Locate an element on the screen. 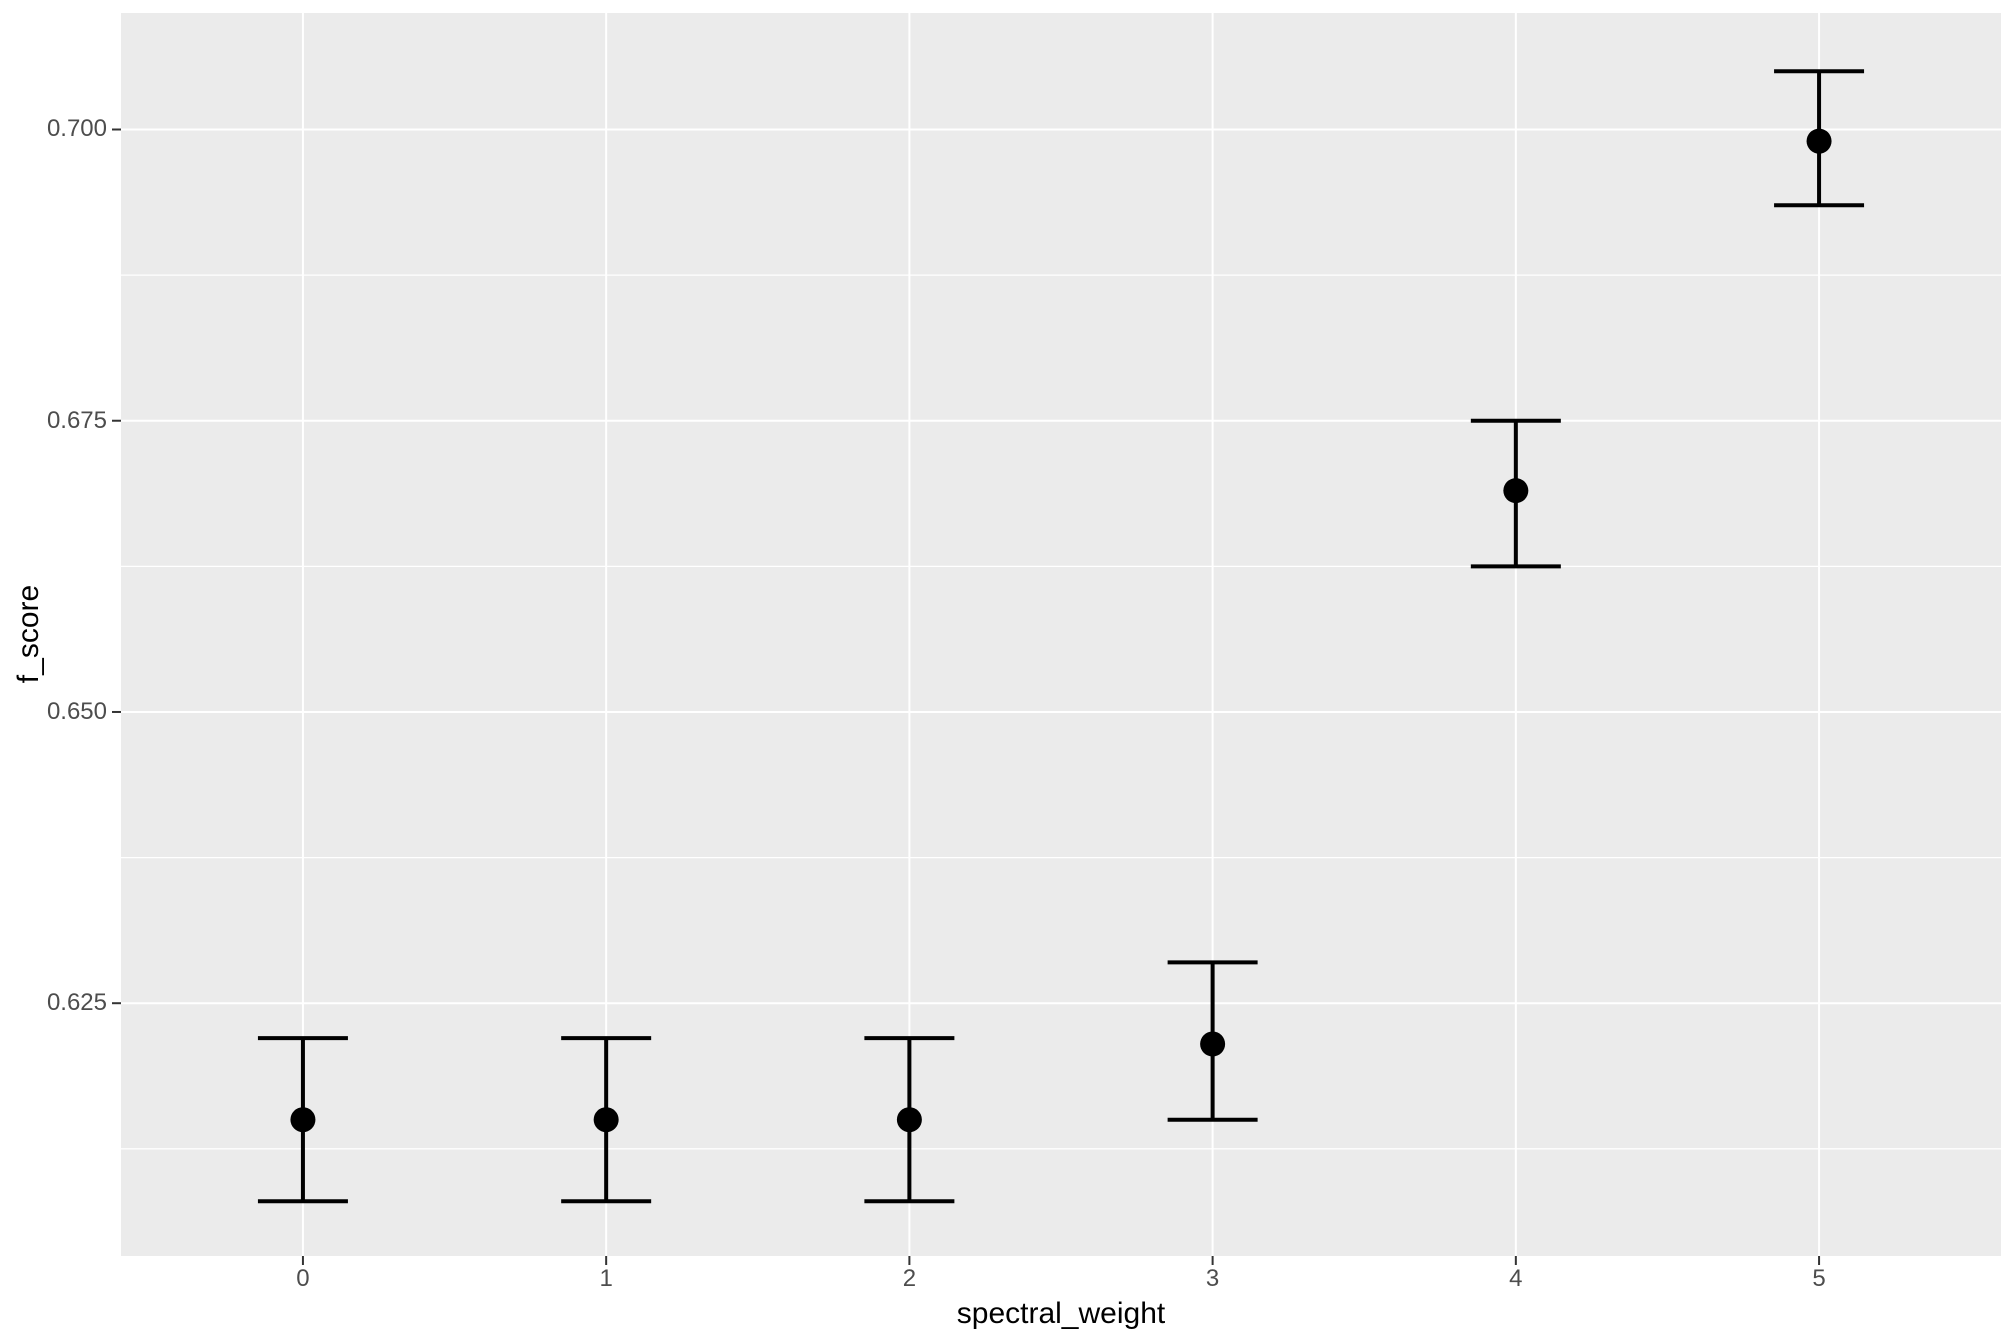 The height and width of the screenshot is (1344, 2016). x-axis-title: spectral_weight is located at coordinates (1061, 1313).